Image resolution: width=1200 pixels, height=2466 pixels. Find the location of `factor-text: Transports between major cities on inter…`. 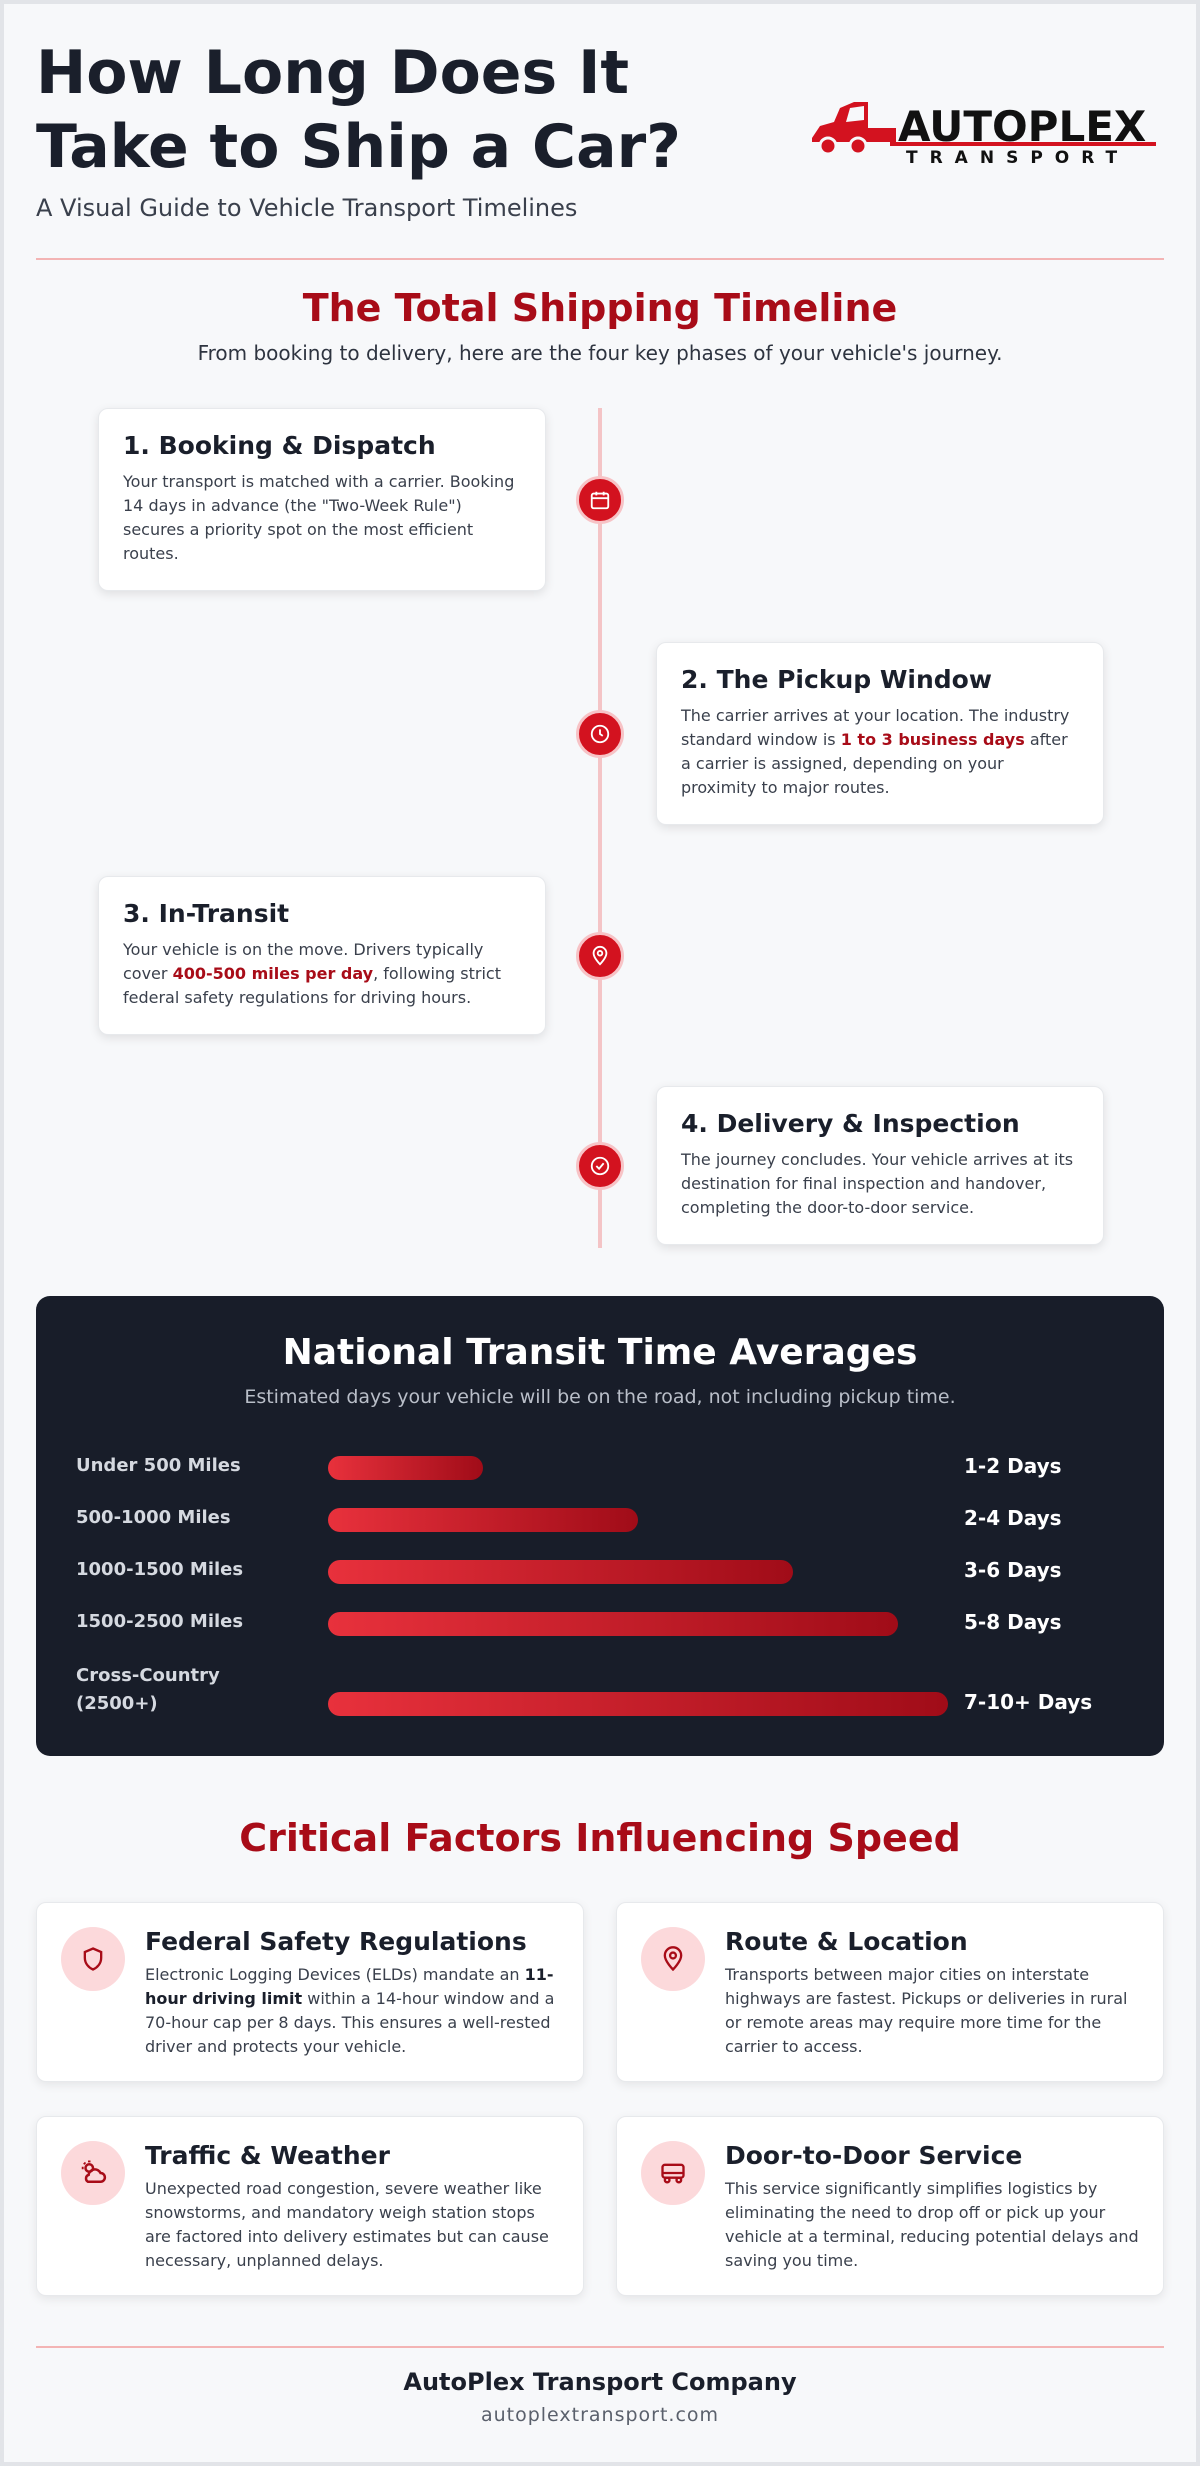

factor-text: Transports between major cities on inter… is located at coordinates (926, 2010).